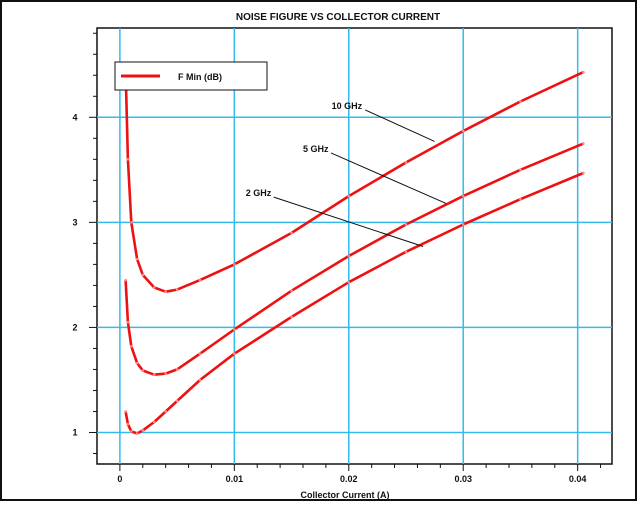 This screenshot has width=637, height=506. Describe the element at coordinates (316, 149) in the screenshot. I see `annotation-label: 5 GHz` at that location.